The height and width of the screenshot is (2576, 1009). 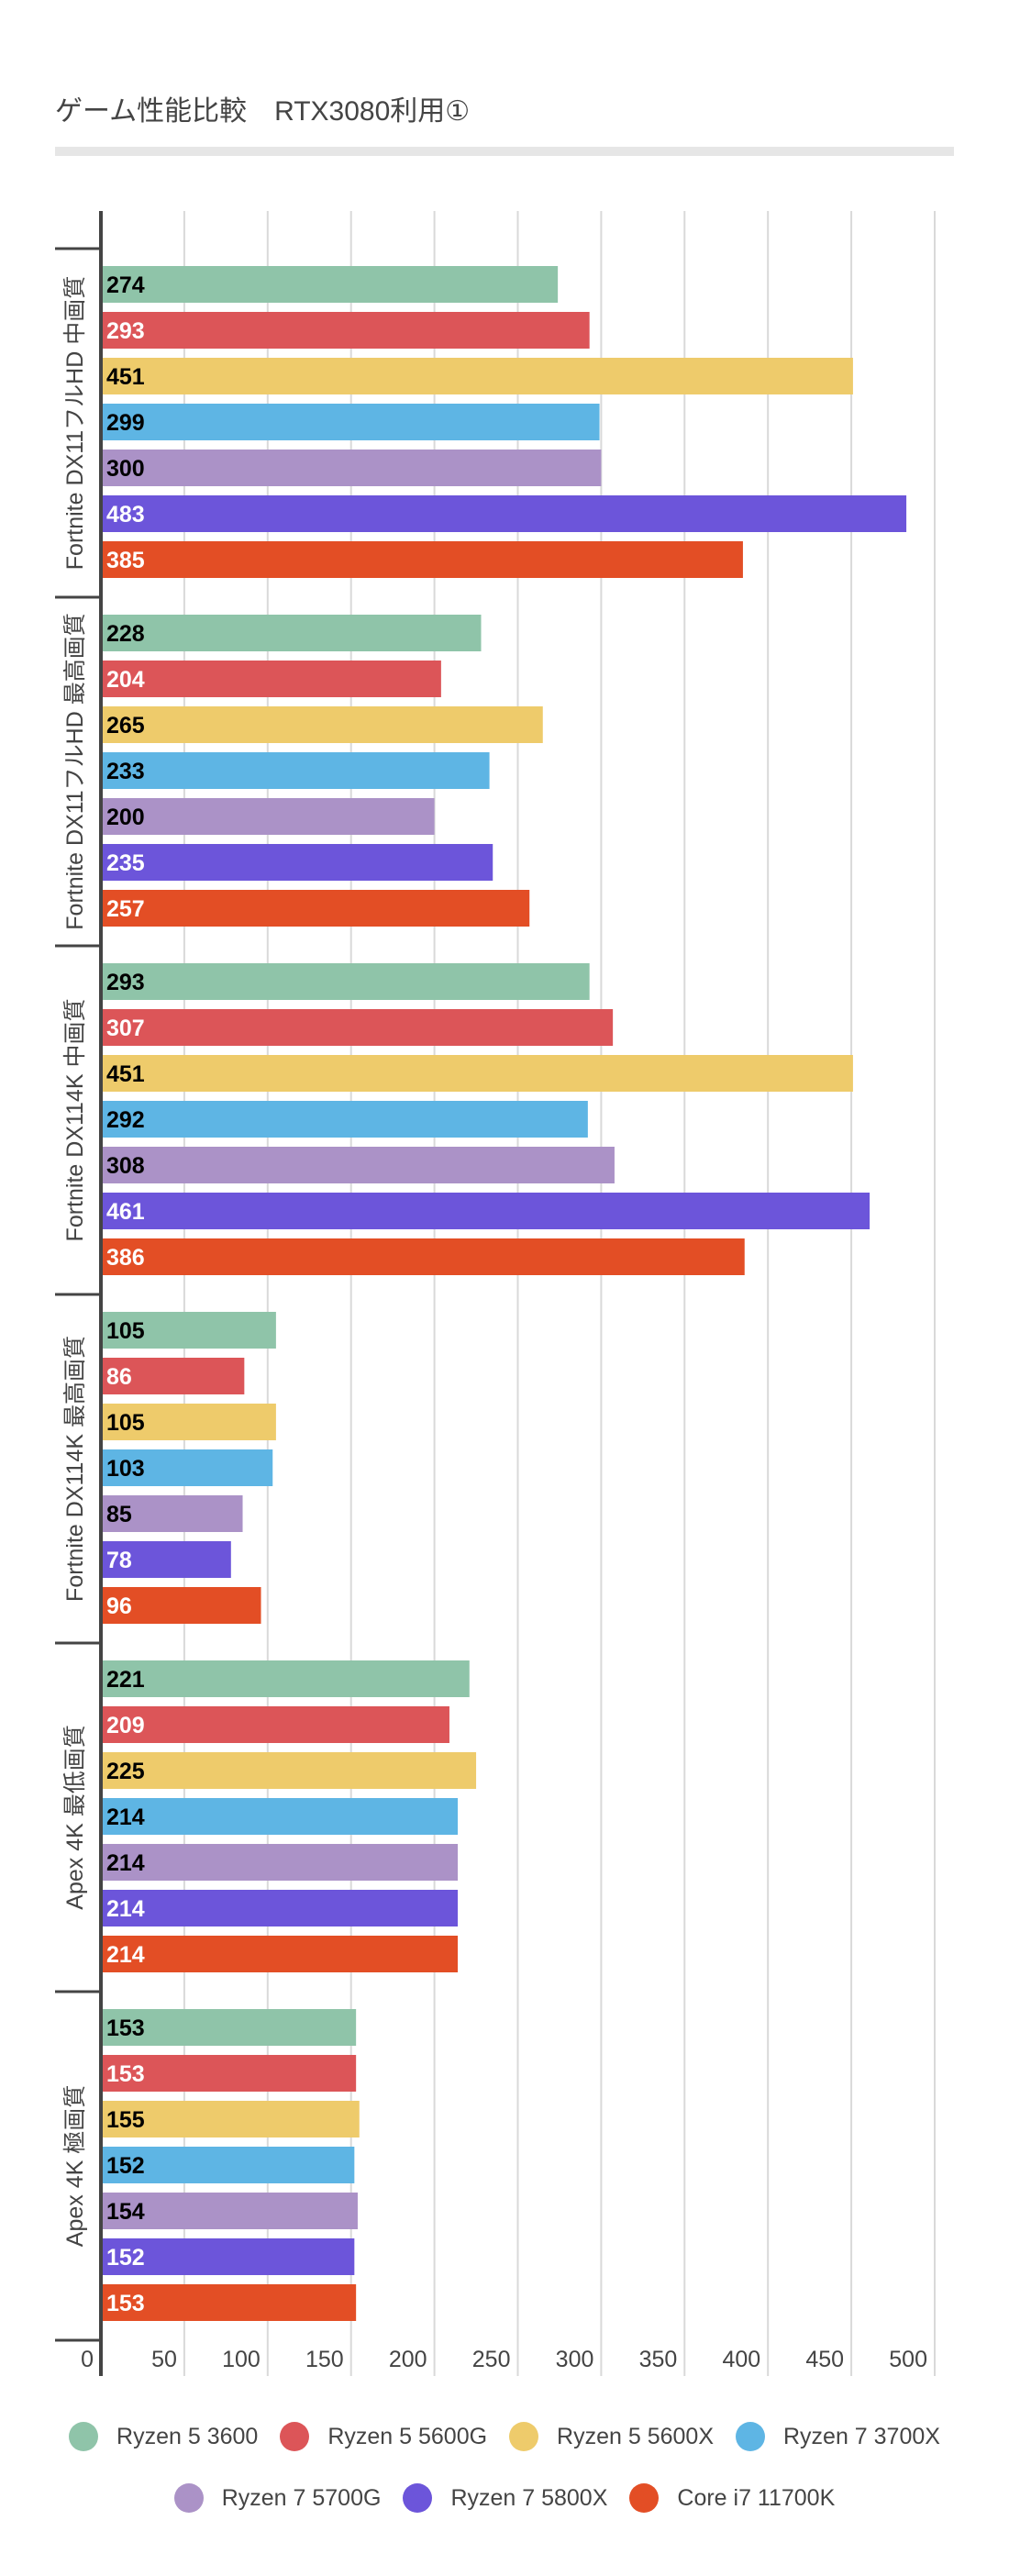 I want to click on legend-item: Core i7 11700K, so click(x=732, y=2498).